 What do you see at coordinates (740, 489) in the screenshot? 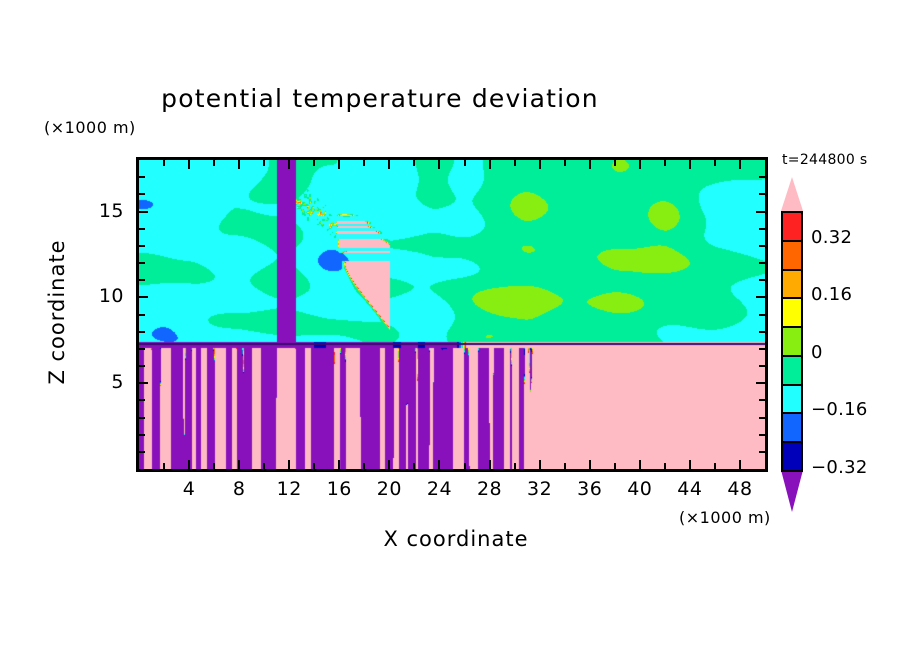
I see `x-tick-label: 48` at bounding box center [740, 489].